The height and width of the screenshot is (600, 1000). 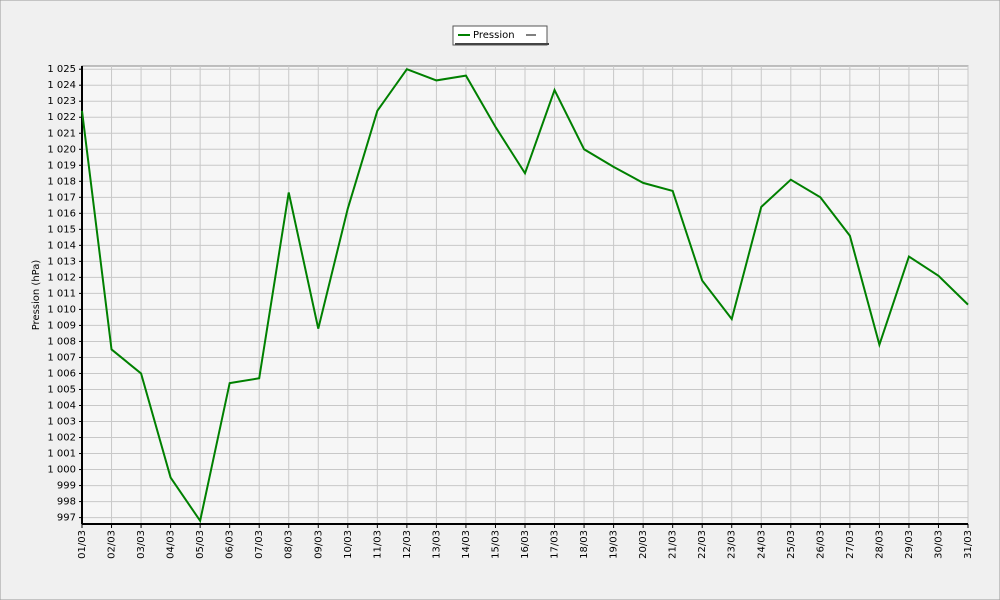 What do you see at coordinates (820, 544) in the screenshot?
I see `x-tick-label: 26/03` at bounding box center [820, 544].